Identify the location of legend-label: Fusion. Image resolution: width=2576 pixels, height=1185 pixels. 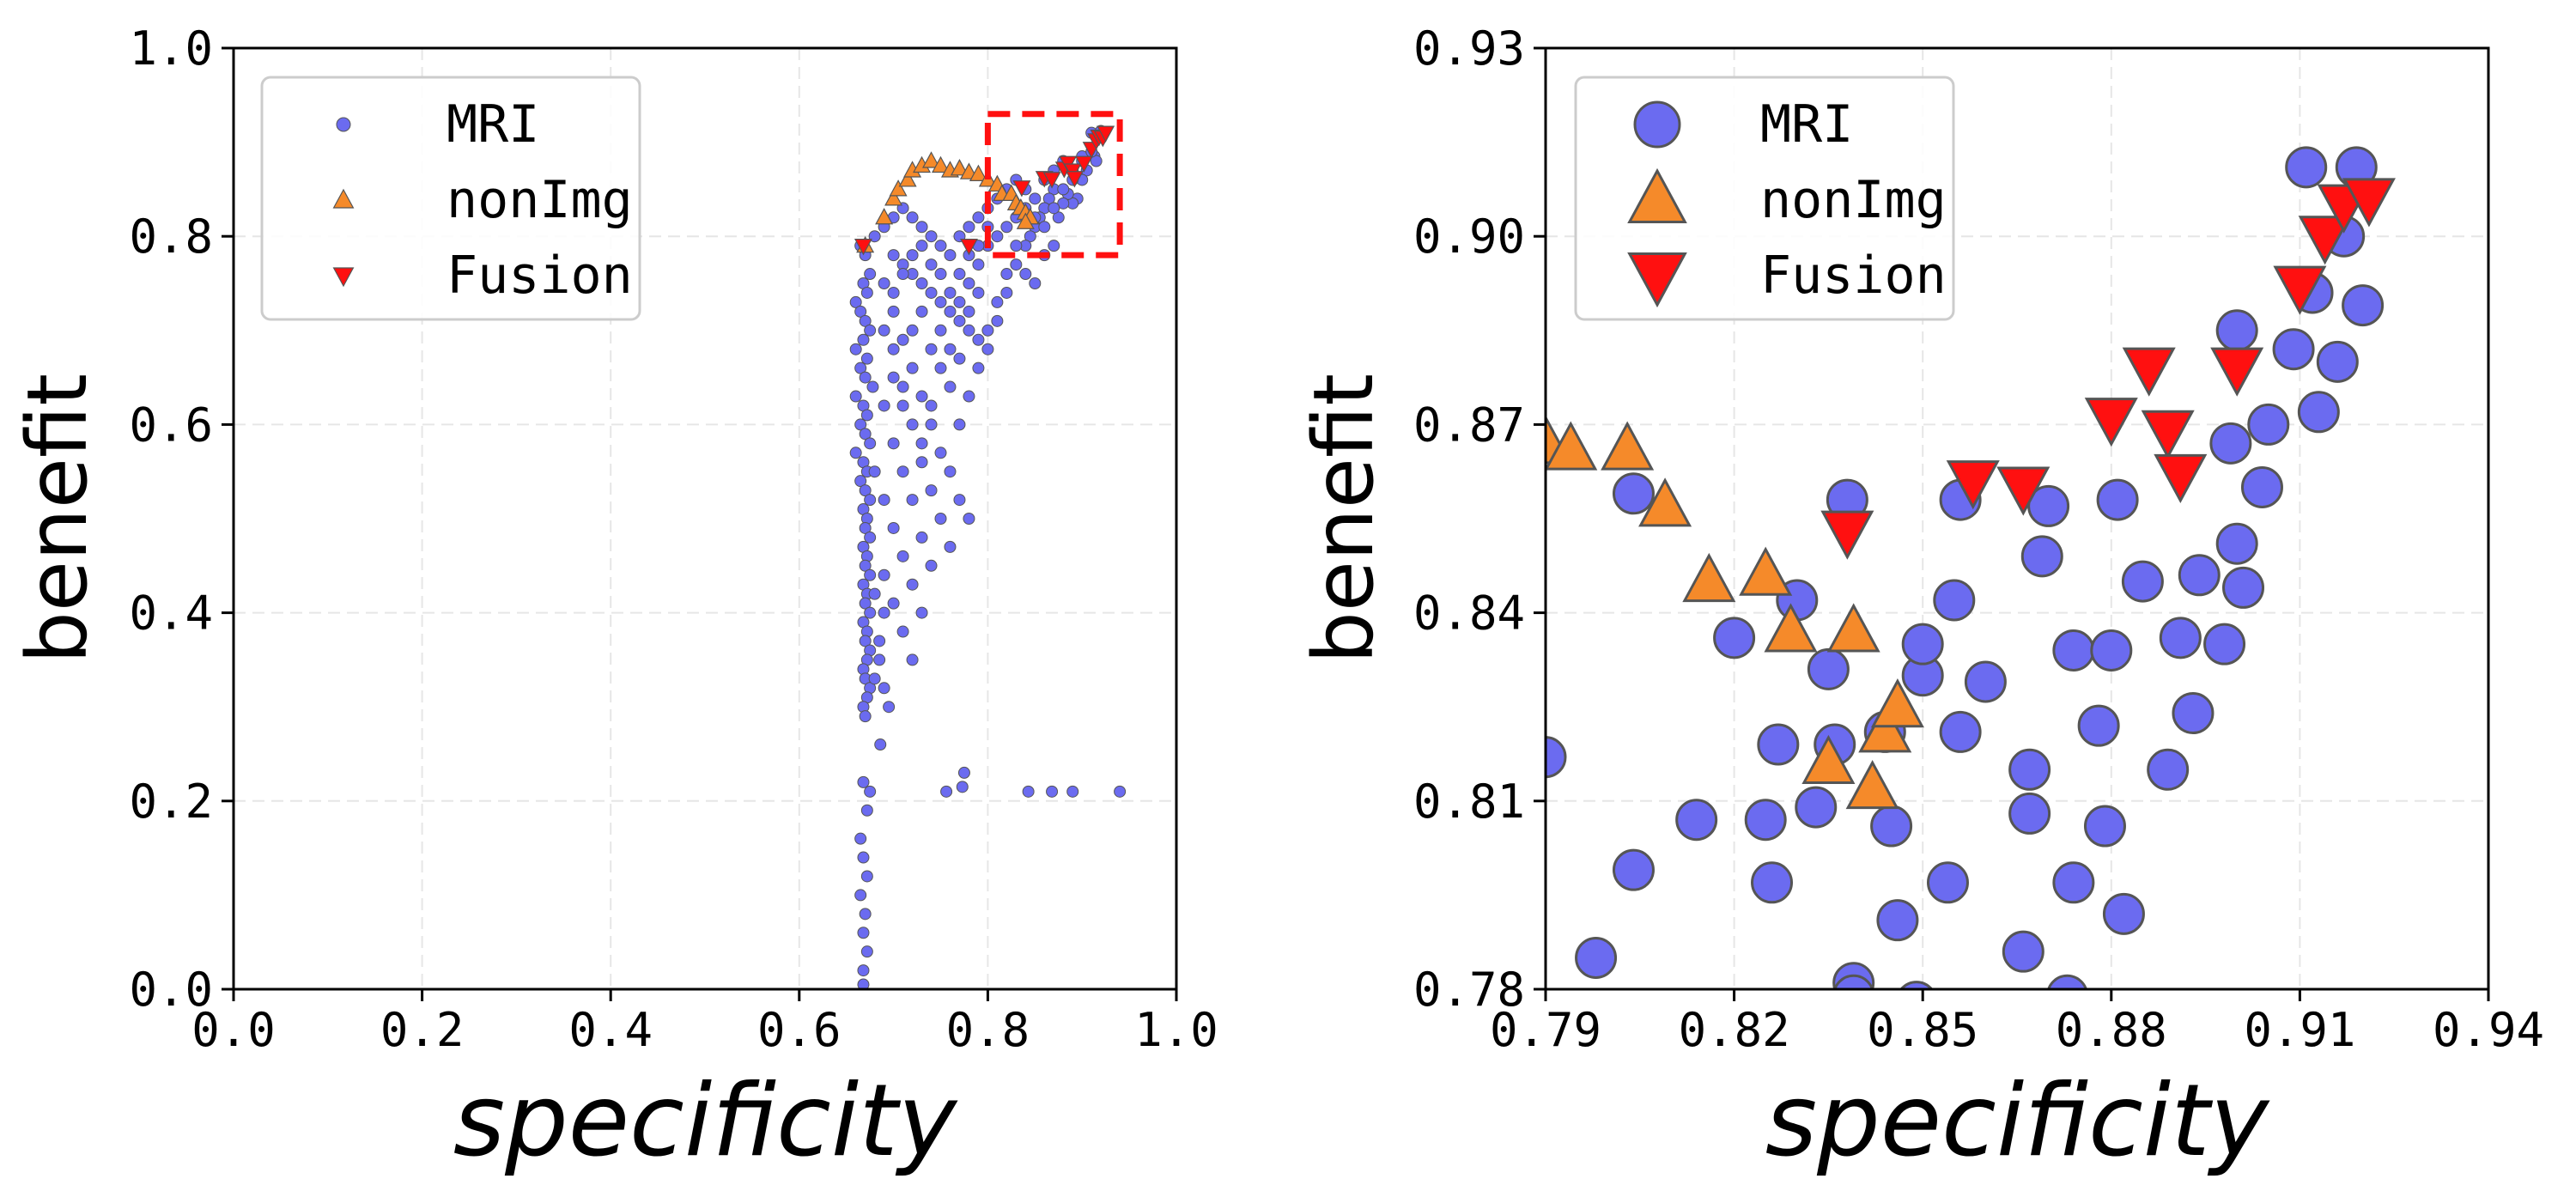
(540, 276).